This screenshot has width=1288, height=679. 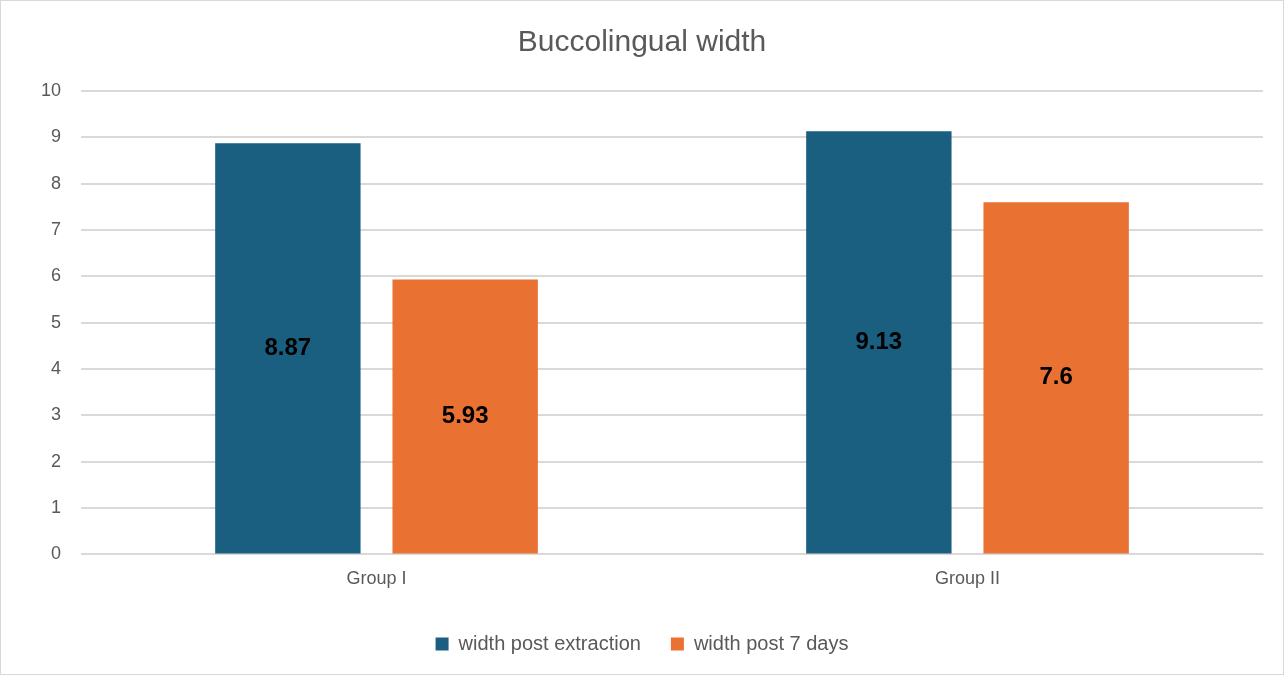 I want to click on y-tick-label: 9, so click(x=56, y=136).